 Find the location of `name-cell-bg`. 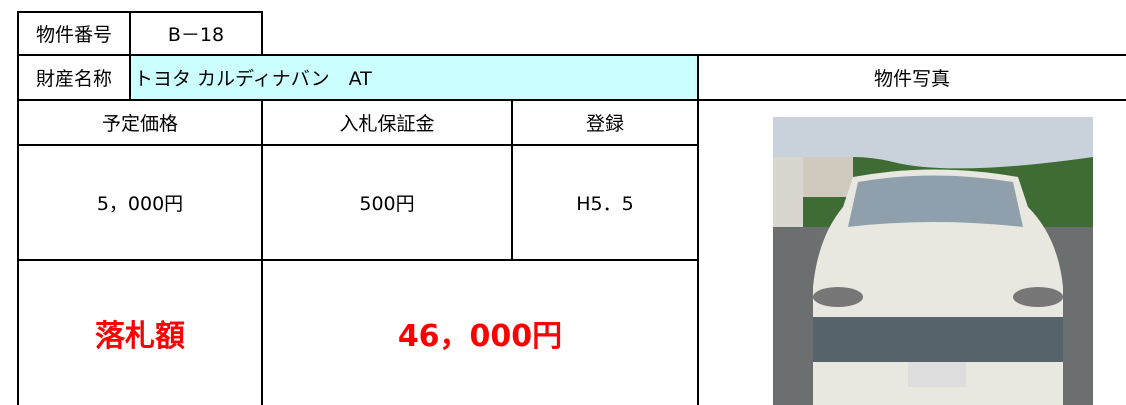

name-cell-bg is located at coordinates (414, 77).